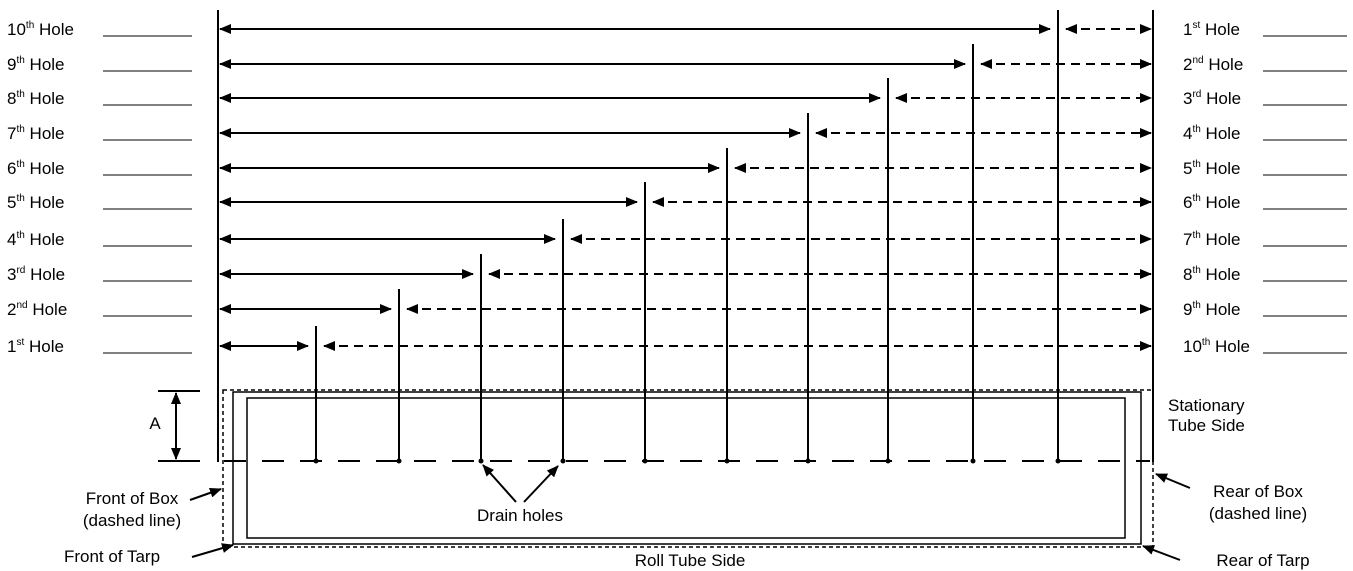  What do you see at coordinates (99, 98) in the screenshot?
I see `left-hole-label-3: 8th Hole` at bounding box center [99, 98].